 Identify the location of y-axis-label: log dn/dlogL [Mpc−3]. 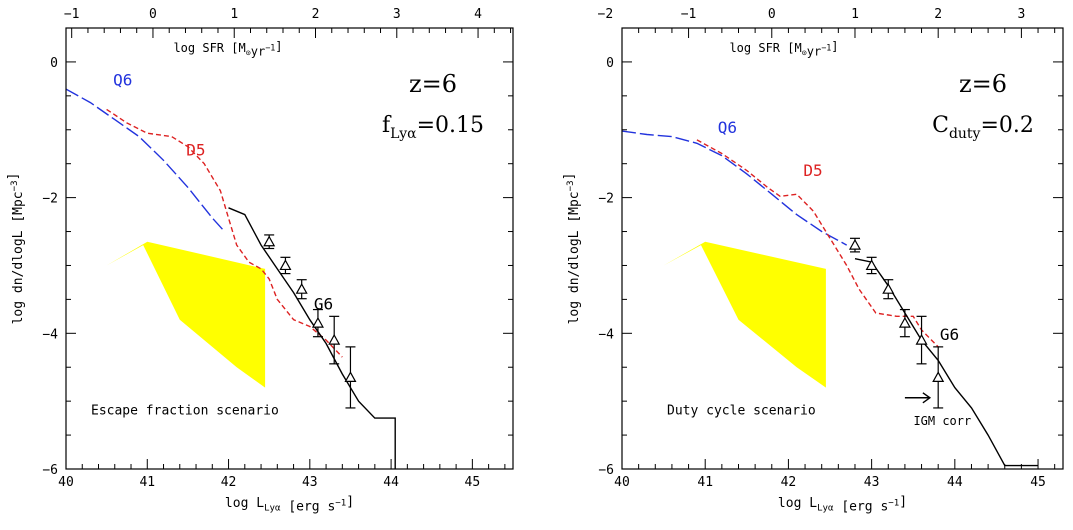
(572, 249).